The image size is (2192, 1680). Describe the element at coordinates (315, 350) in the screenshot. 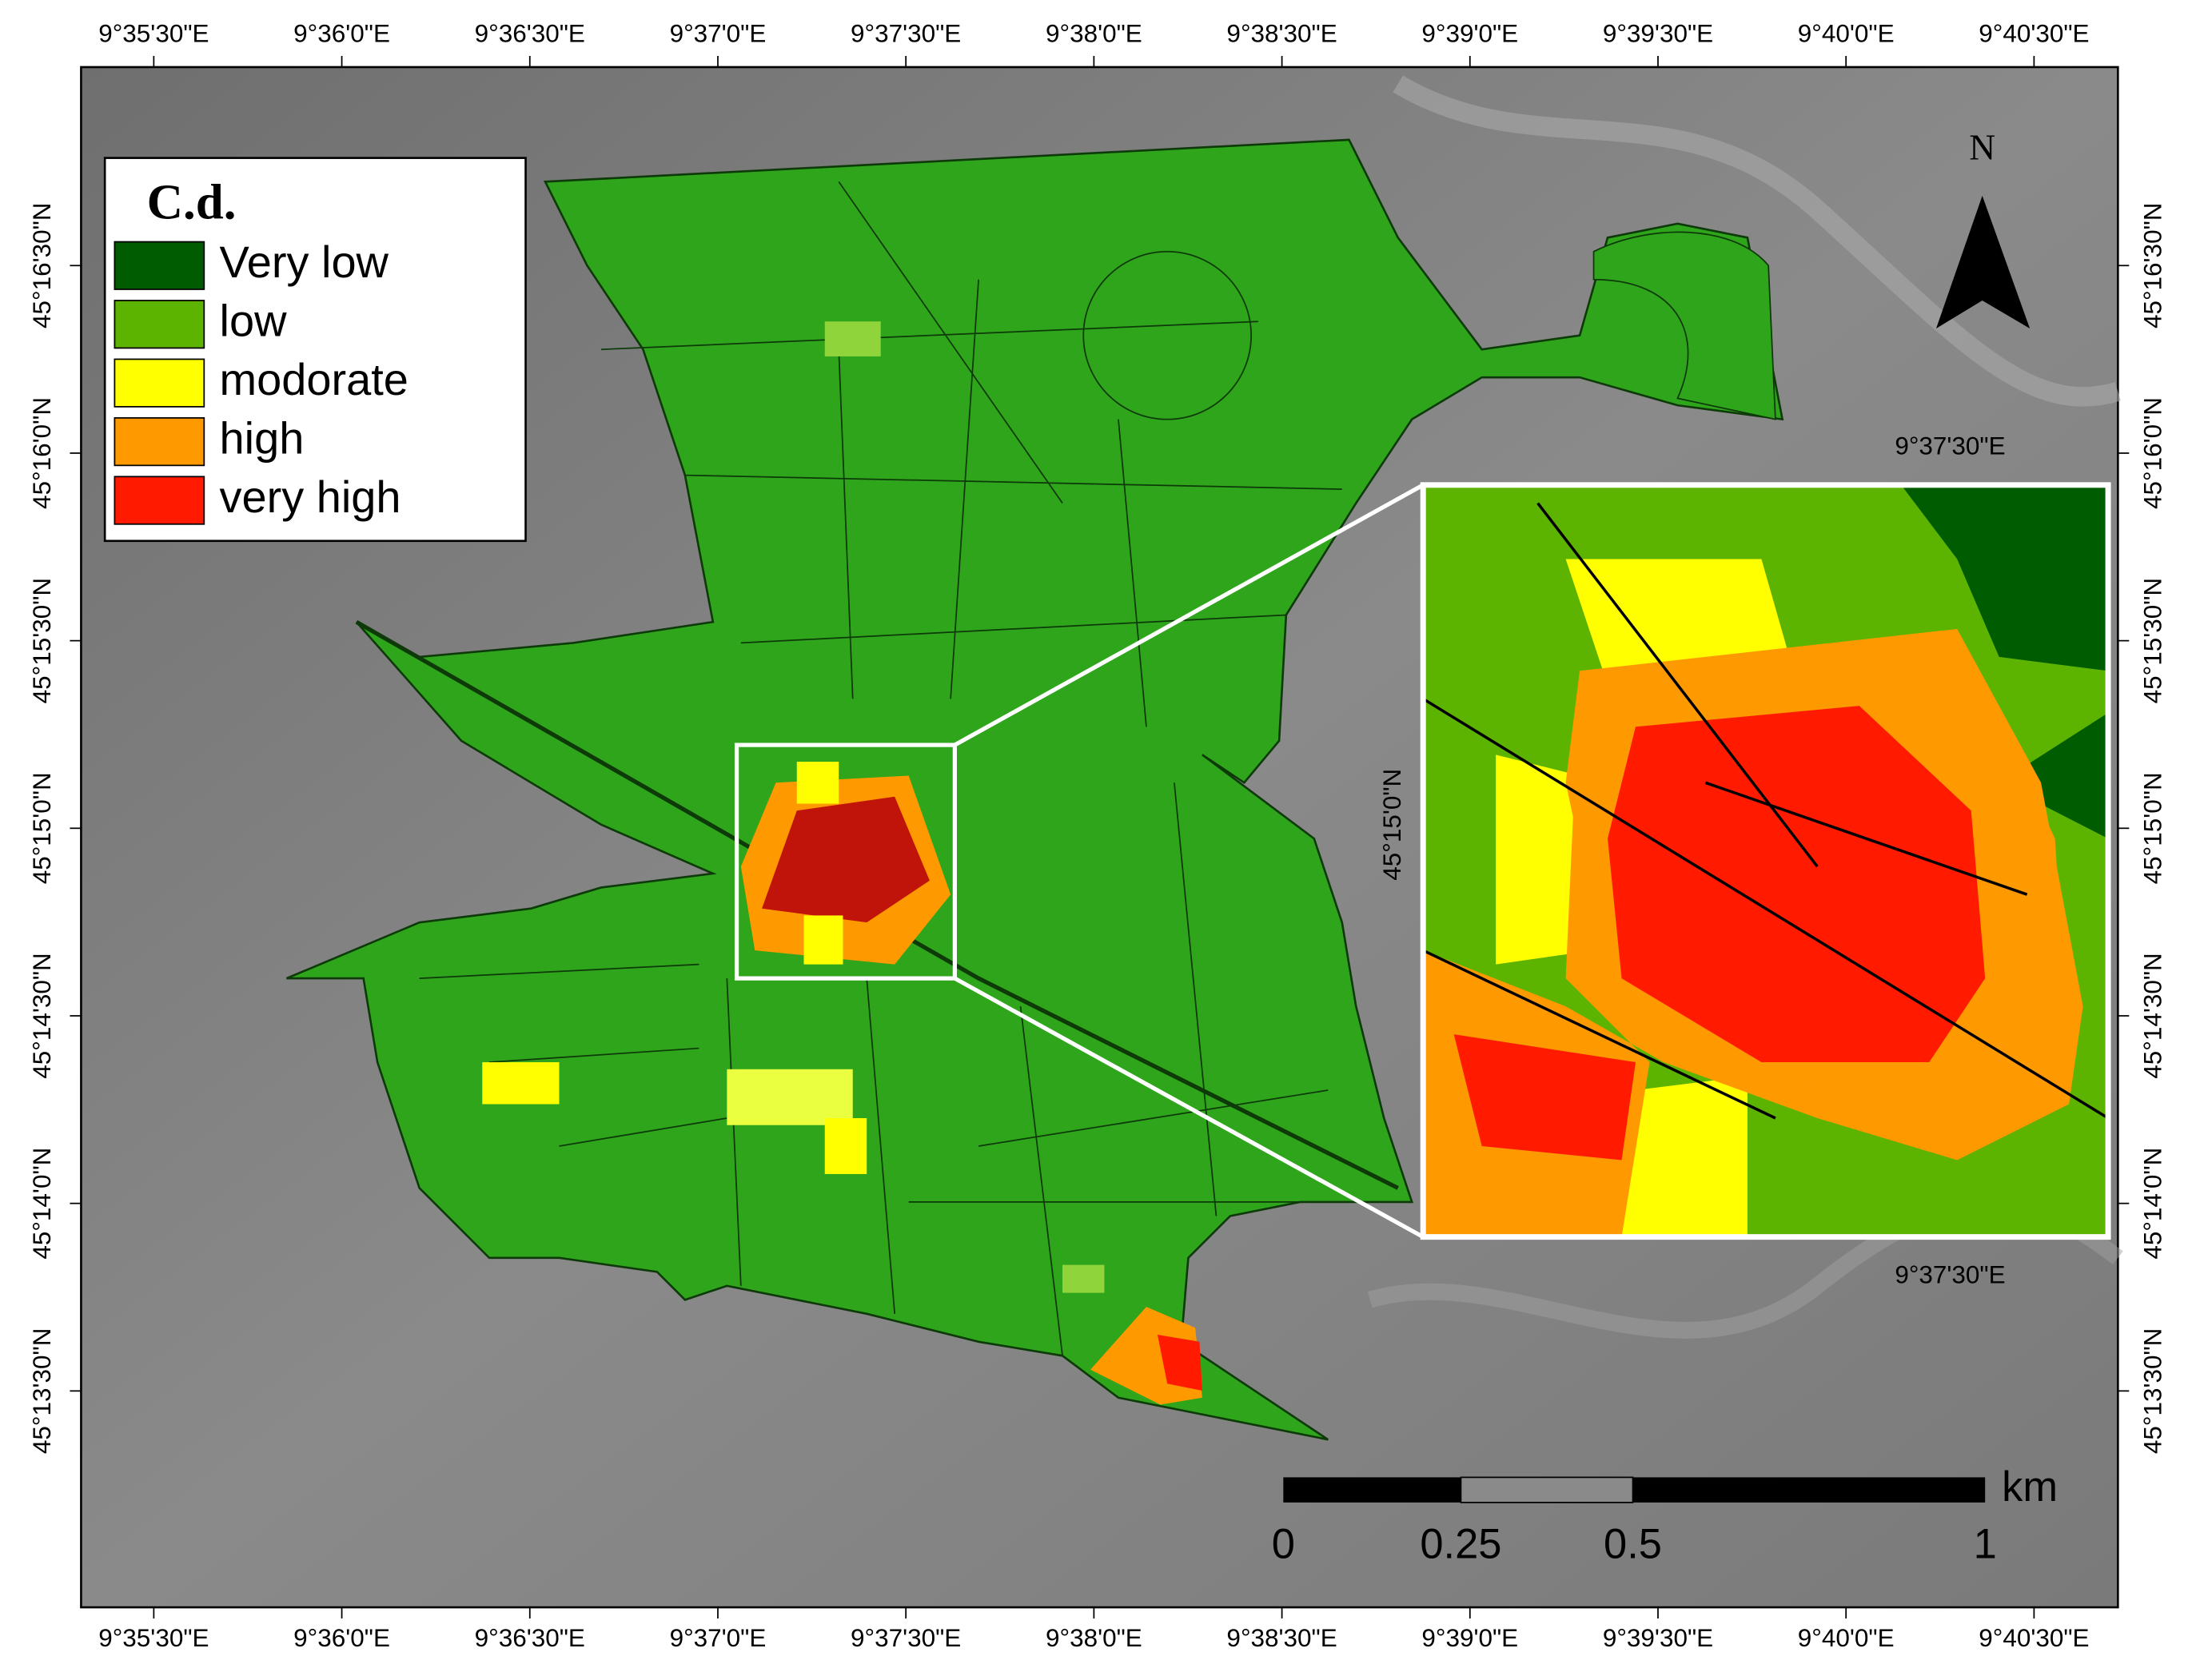

I see `legend: C.d. Very low low modorate high very high` at that location.